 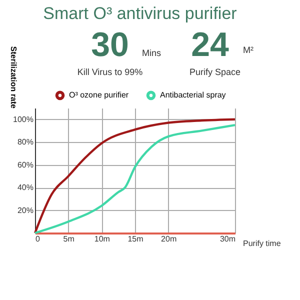 I want to click on y-tick-label: 40%, so click(x=25, y=187).